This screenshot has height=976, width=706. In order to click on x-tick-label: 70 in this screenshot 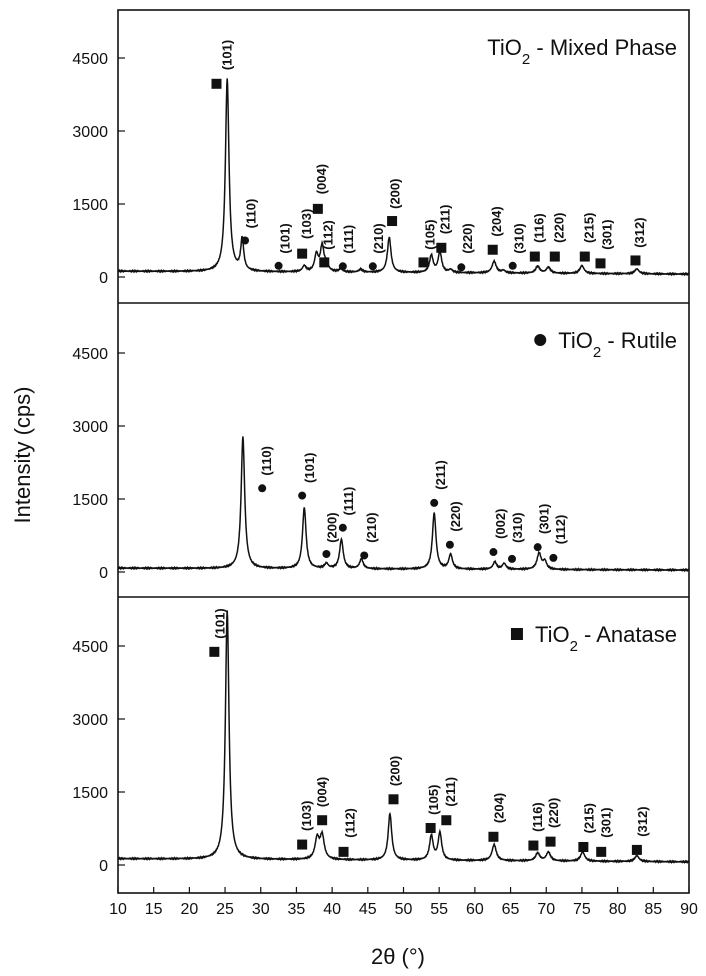, I will do `click(546, 909)`.